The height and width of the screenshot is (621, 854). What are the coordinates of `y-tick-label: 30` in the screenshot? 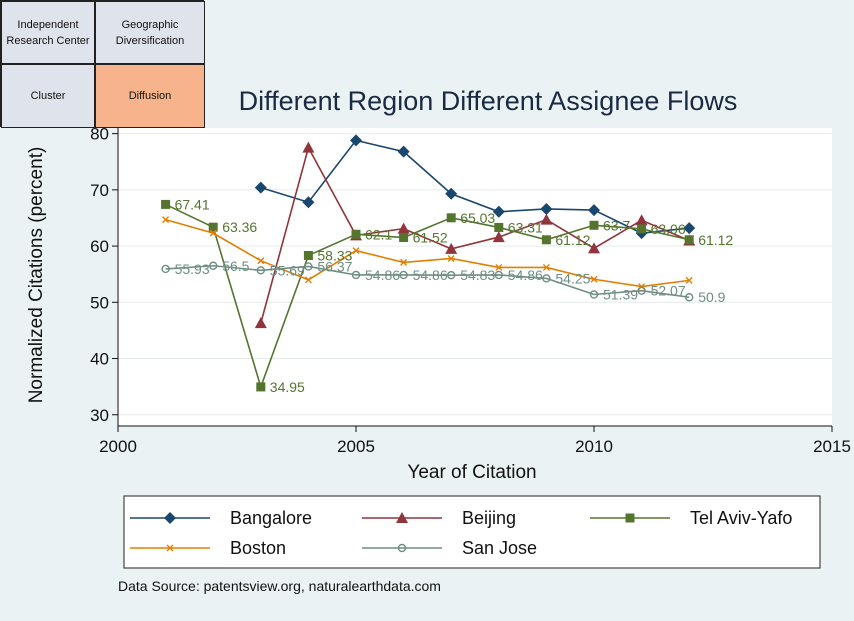 It's located at (99, 415).